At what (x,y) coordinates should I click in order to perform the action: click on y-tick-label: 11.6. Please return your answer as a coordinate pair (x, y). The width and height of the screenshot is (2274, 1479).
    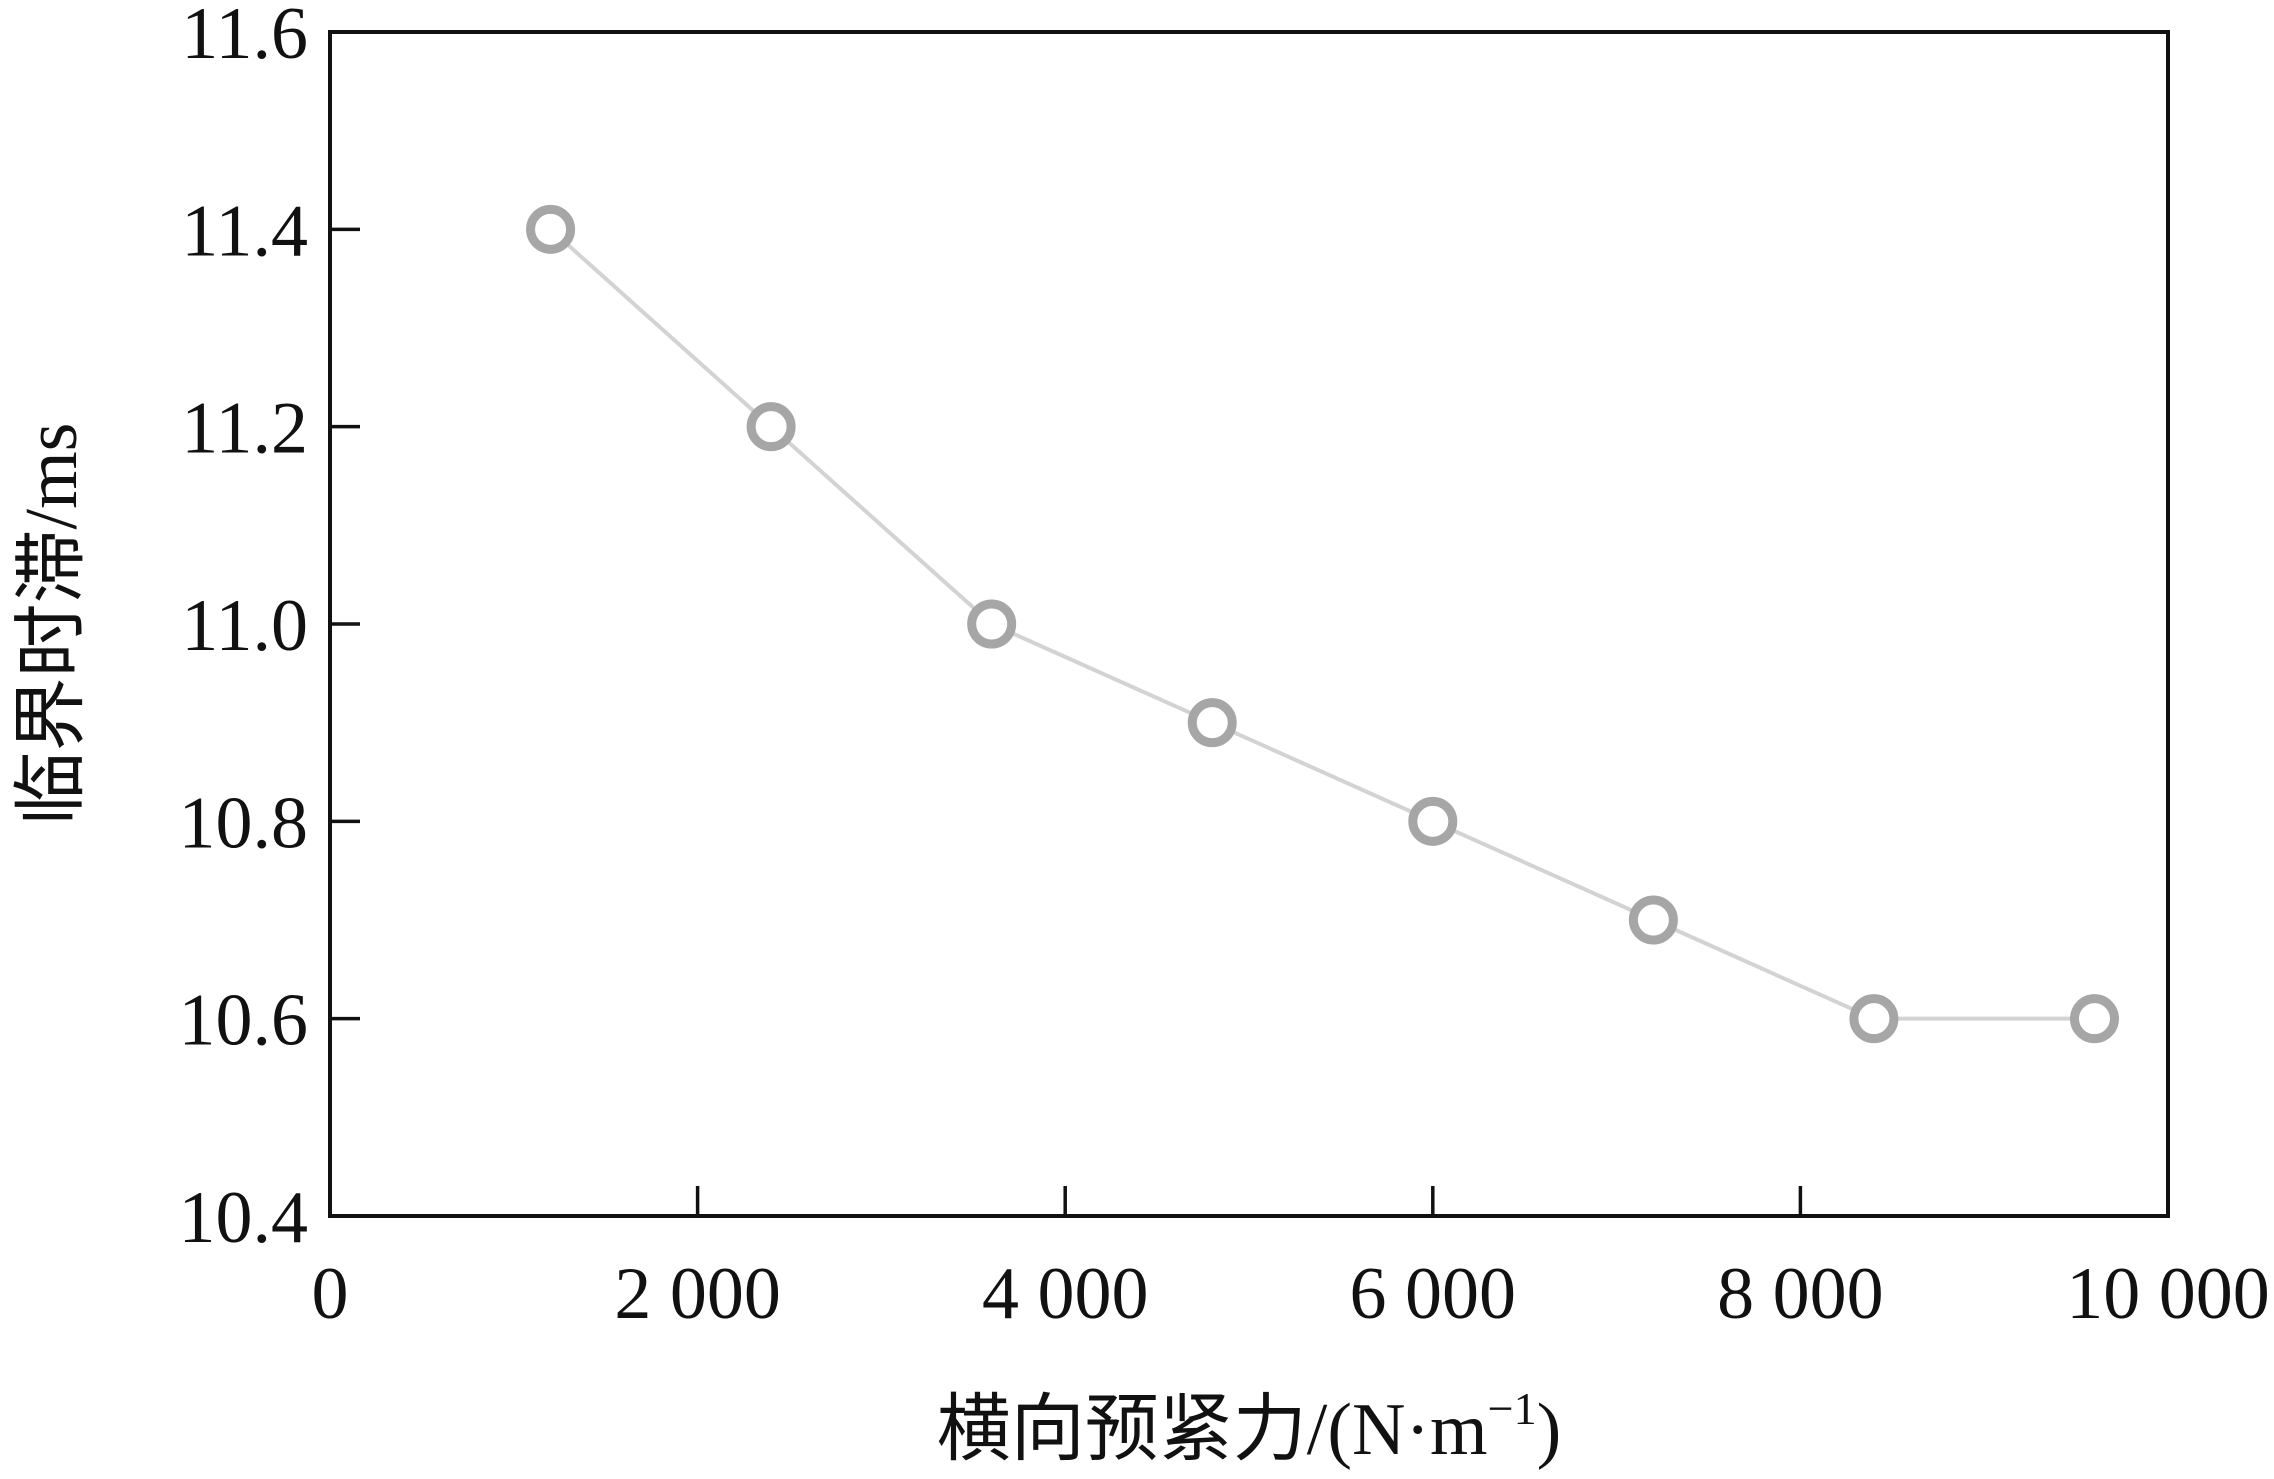
    Looking at the image, I should click on (244, 37).